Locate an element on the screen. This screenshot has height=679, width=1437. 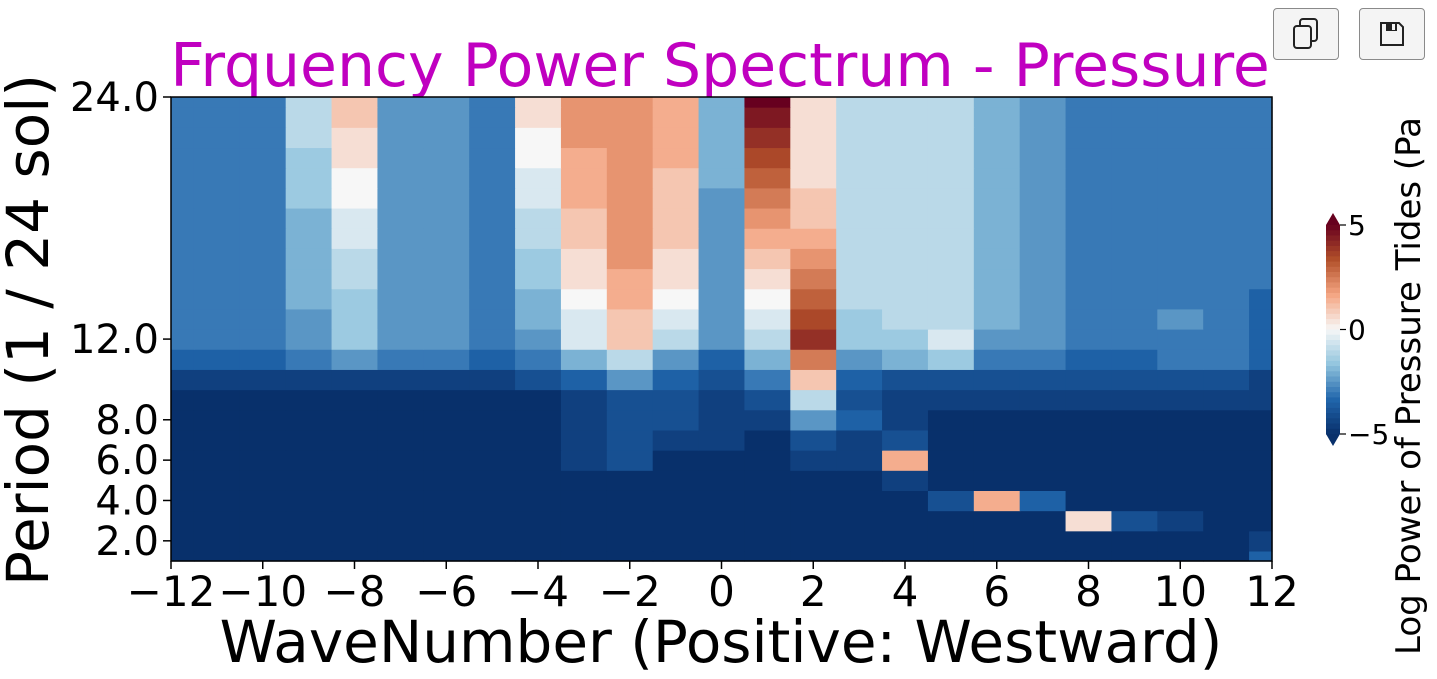
save-button is located at coordinates (1392, 34).